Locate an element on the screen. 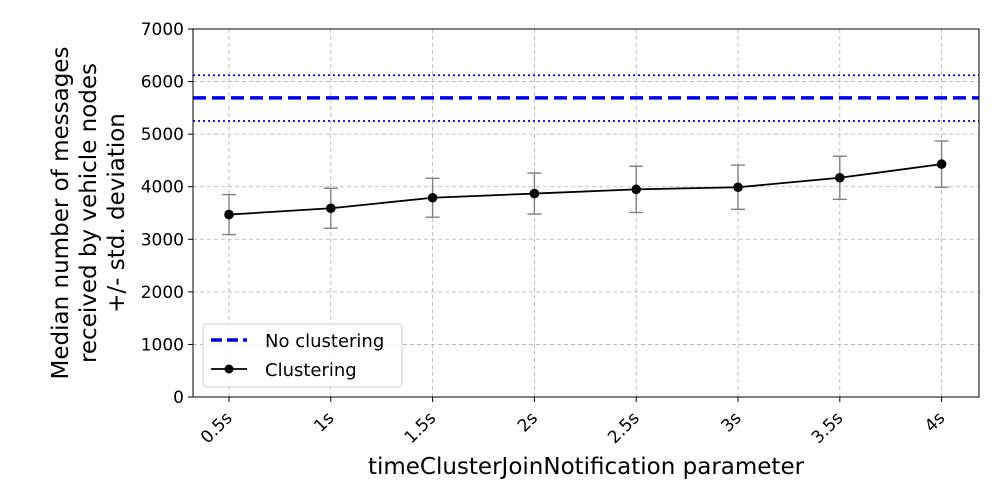  x-tick-label: 2.5s is located at coordinates (624, 428).